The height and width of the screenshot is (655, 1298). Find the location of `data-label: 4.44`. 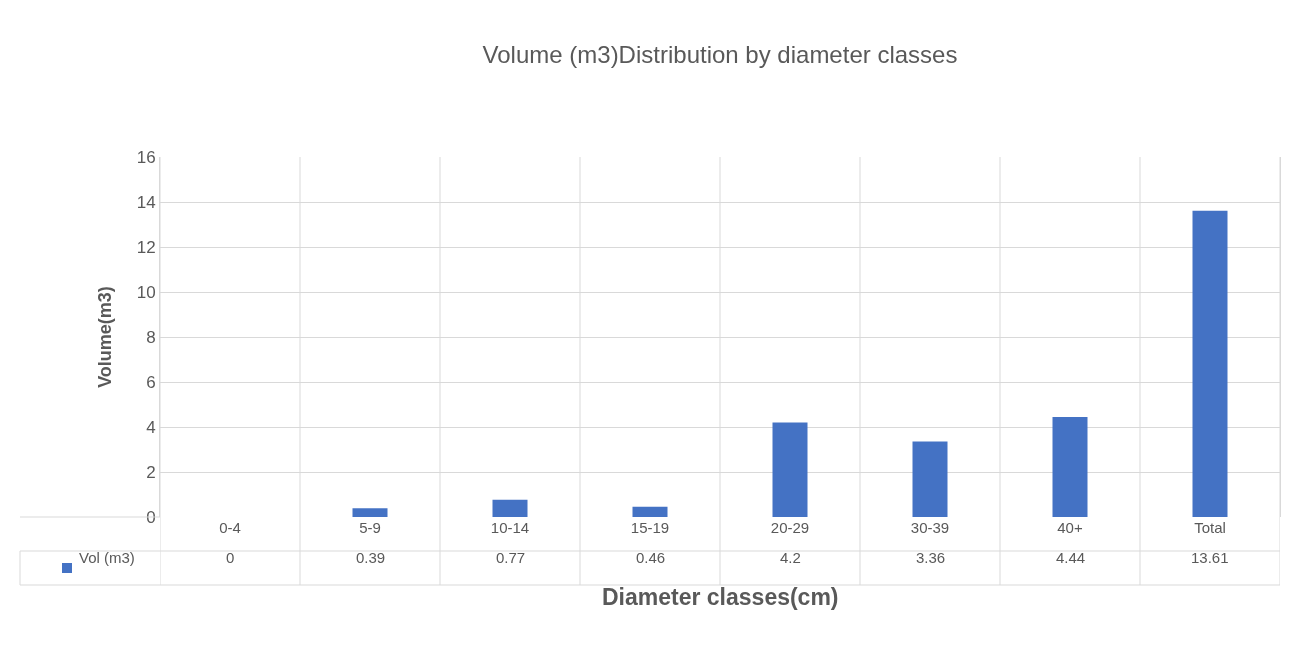

data-label: 4.44 is located at coordinates (1071, 557).